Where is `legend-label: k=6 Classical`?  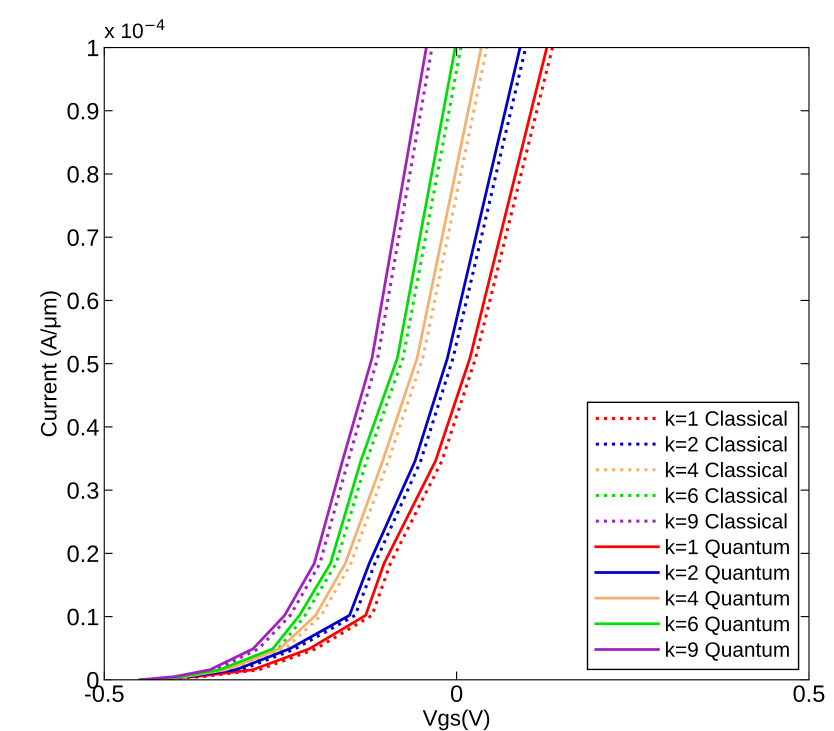
legend-label: k=6 Classical is located at coordinates (726, 495).